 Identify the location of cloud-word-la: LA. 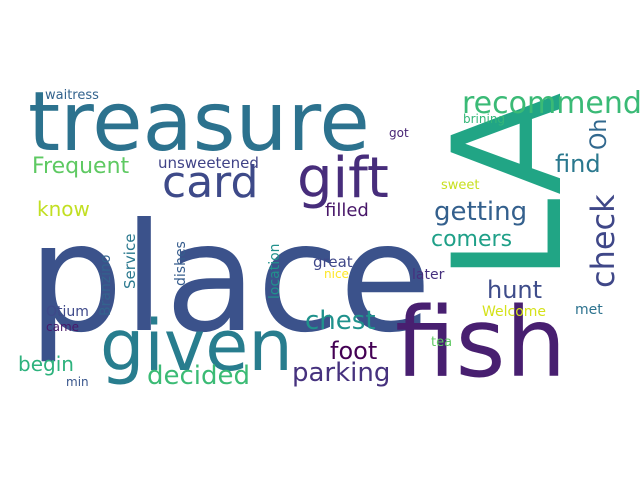
(509, 187).